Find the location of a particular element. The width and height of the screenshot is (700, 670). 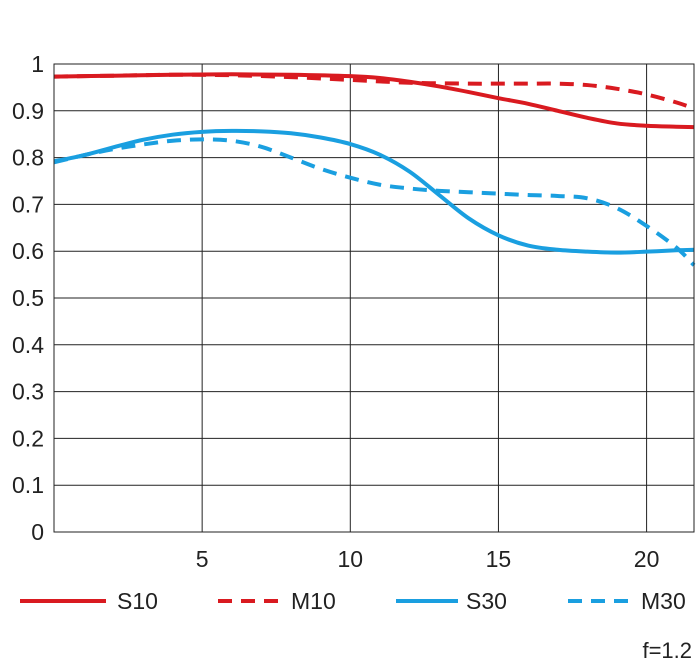

y-tick-label: 0.3 is located at coordinates (28, 392).